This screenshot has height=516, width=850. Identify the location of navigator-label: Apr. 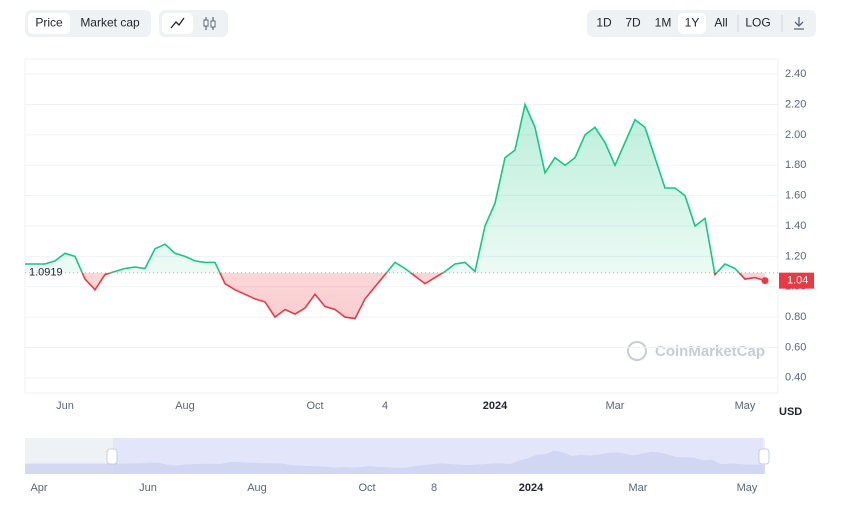
(38, 488).